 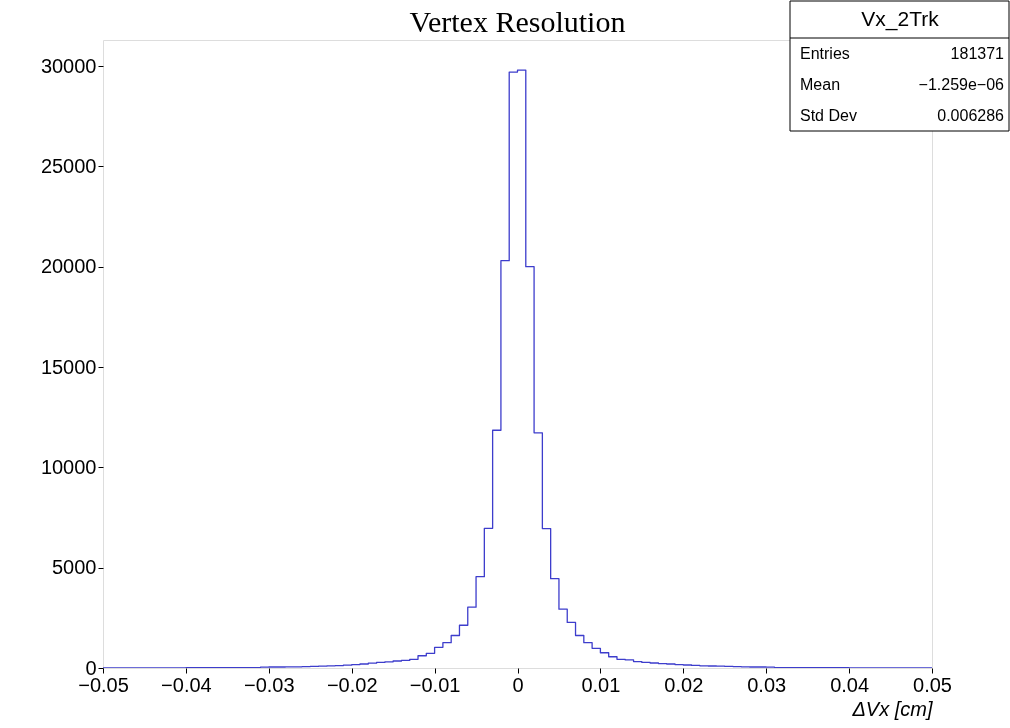 I want to click on x-tick-label: −0.01, so click(x=435, y=684).